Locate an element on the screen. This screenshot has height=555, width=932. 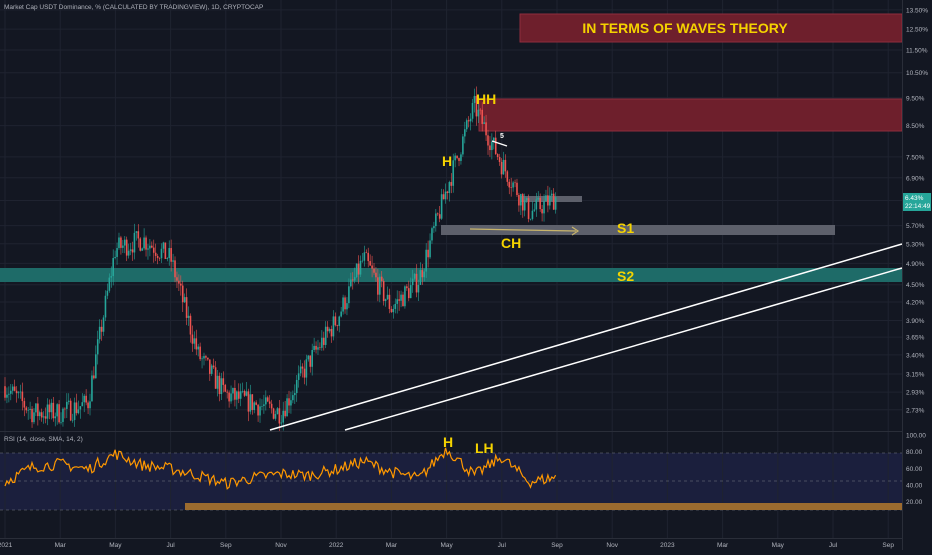
price-tick-label: 3.65% is located at coordinates (915, 338).